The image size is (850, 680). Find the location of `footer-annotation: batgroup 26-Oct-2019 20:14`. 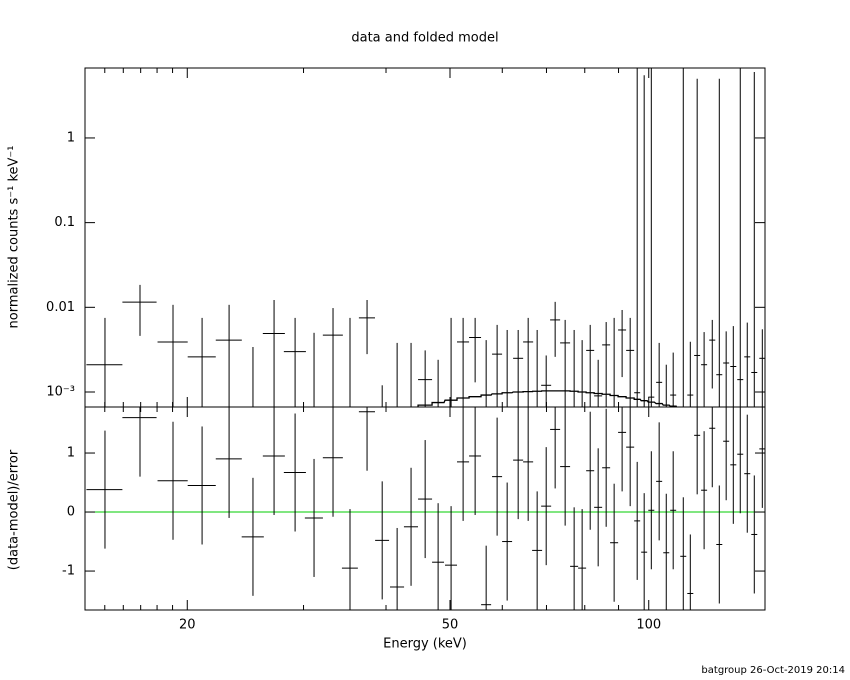

footer-annotation: batgroup 26-Oct-2019 20:14 is located at coordinates (773, 670).